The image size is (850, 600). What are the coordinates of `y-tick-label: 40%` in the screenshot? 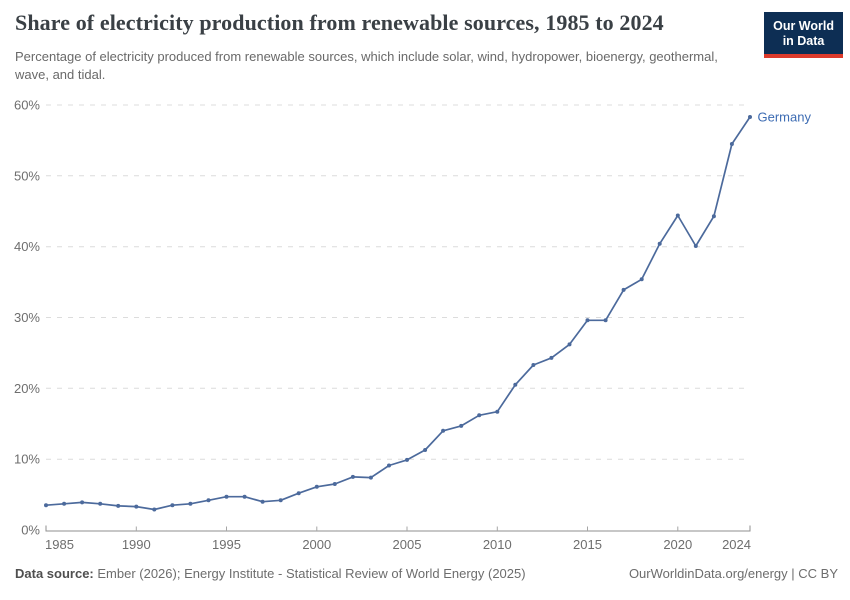 It's located at (27, 246).